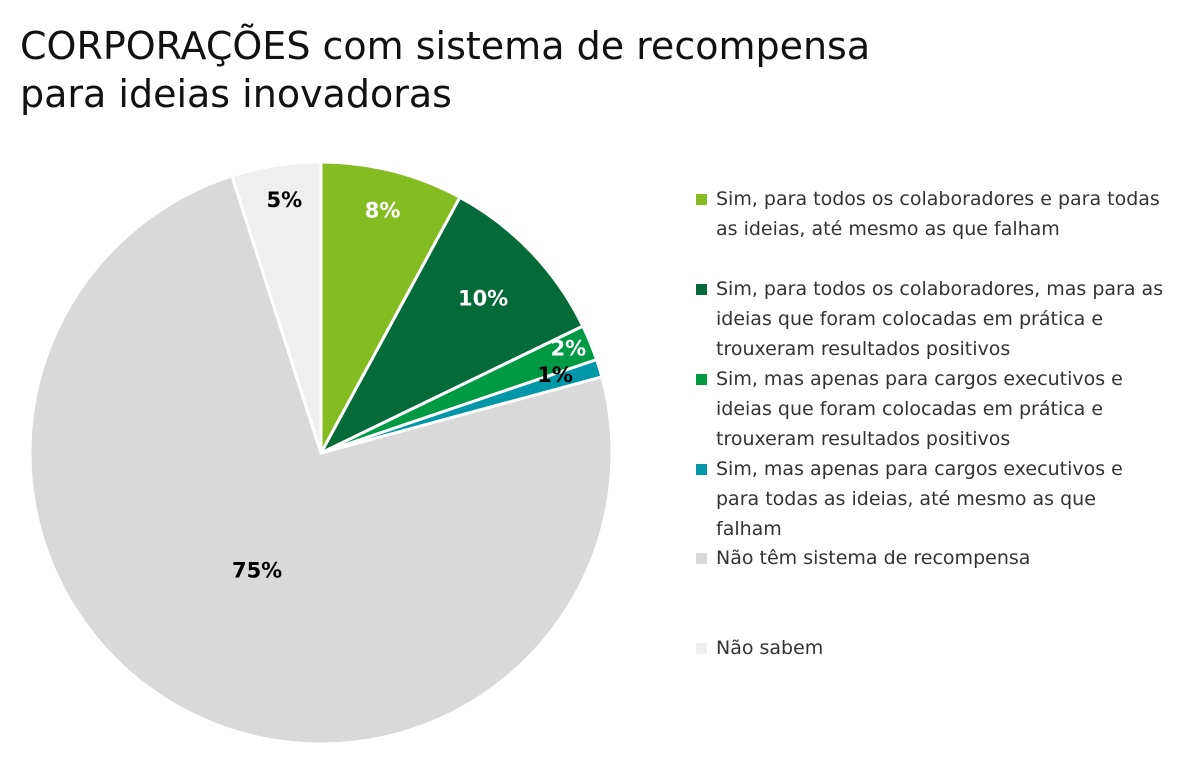  I want to click on pie-value-label: 5%, so click(284, 200).